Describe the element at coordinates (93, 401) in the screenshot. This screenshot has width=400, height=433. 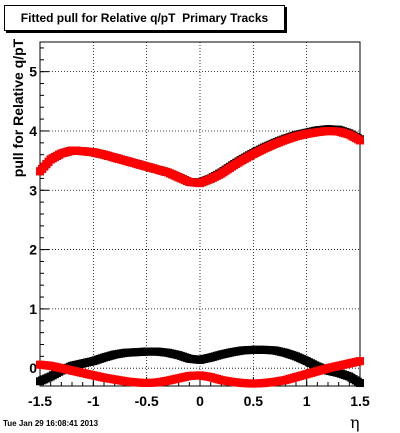
I see `x-tick-label: -1` at that location.